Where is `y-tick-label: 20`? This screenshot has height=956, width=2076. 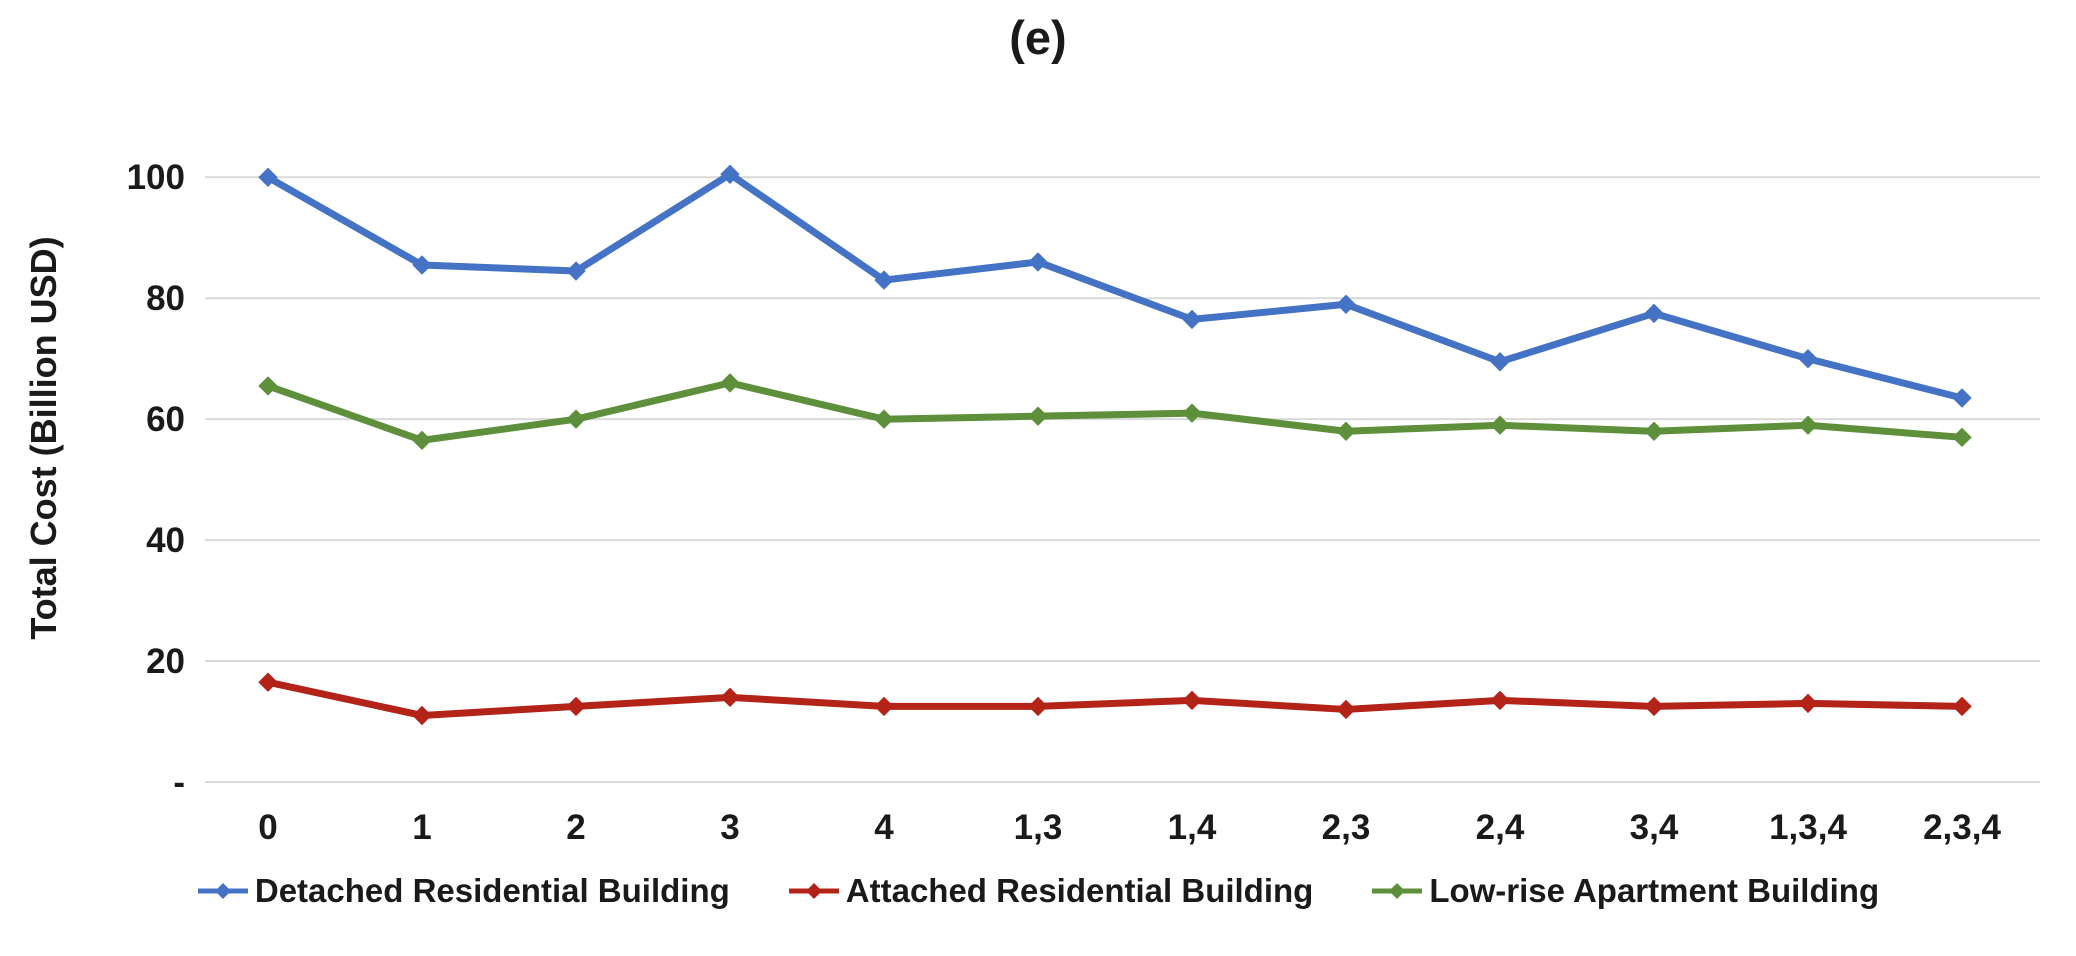
y-tick-label: 20 is located at coordinates (165, 662).